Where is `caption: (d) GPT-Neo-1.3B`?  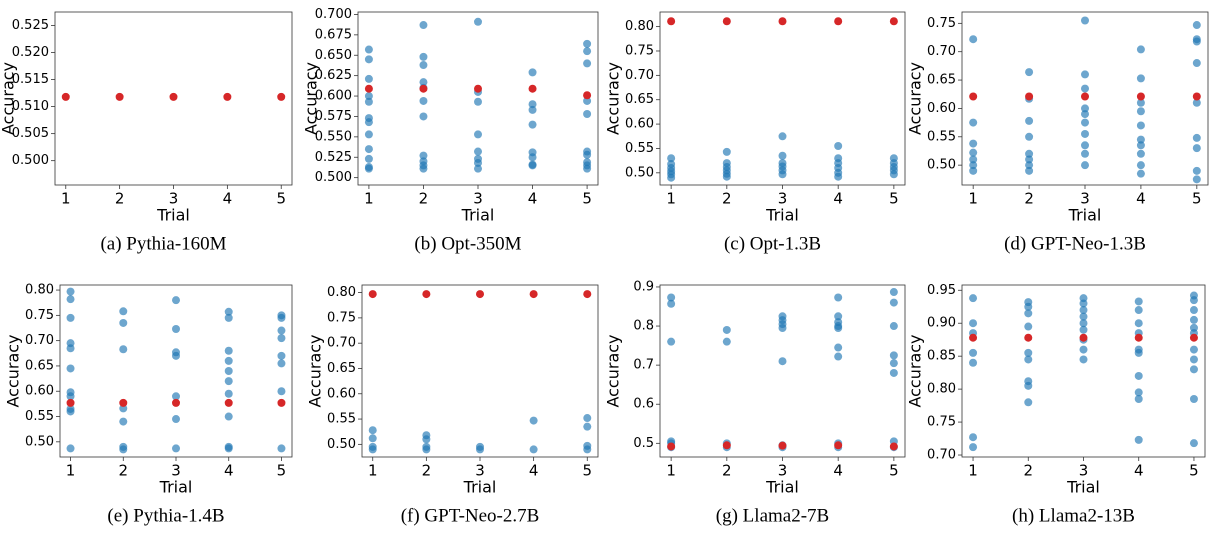
caption: (d) GPT-Neo-1.3B is located at coordinates (1075, 243).